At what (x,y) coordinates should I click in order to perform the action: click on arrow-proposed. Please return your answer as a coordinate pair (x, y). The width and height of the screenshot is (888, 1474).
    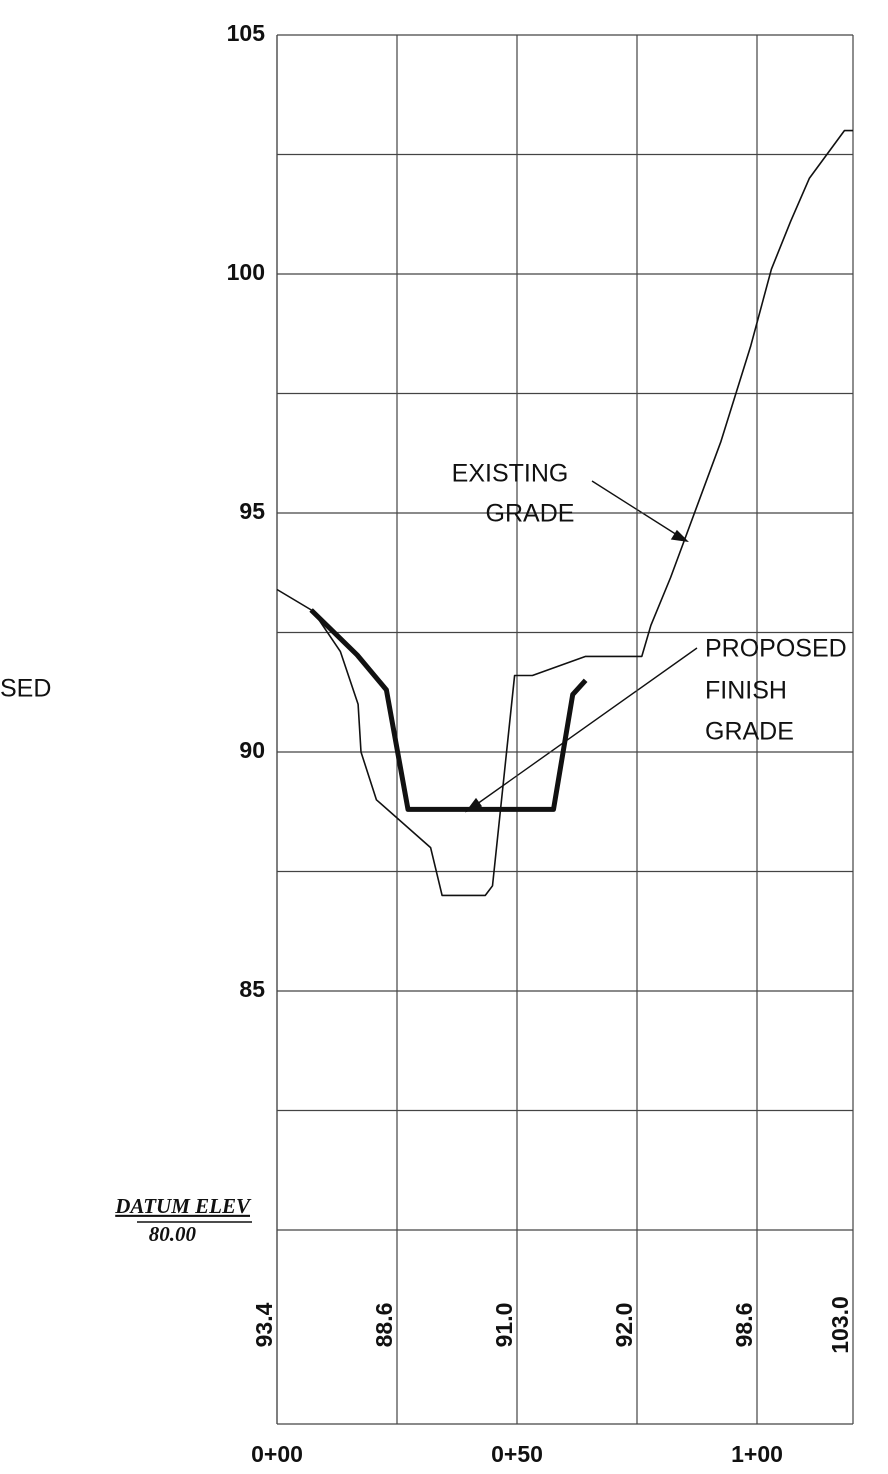
    Looking at the image, I should click on (583, 728).